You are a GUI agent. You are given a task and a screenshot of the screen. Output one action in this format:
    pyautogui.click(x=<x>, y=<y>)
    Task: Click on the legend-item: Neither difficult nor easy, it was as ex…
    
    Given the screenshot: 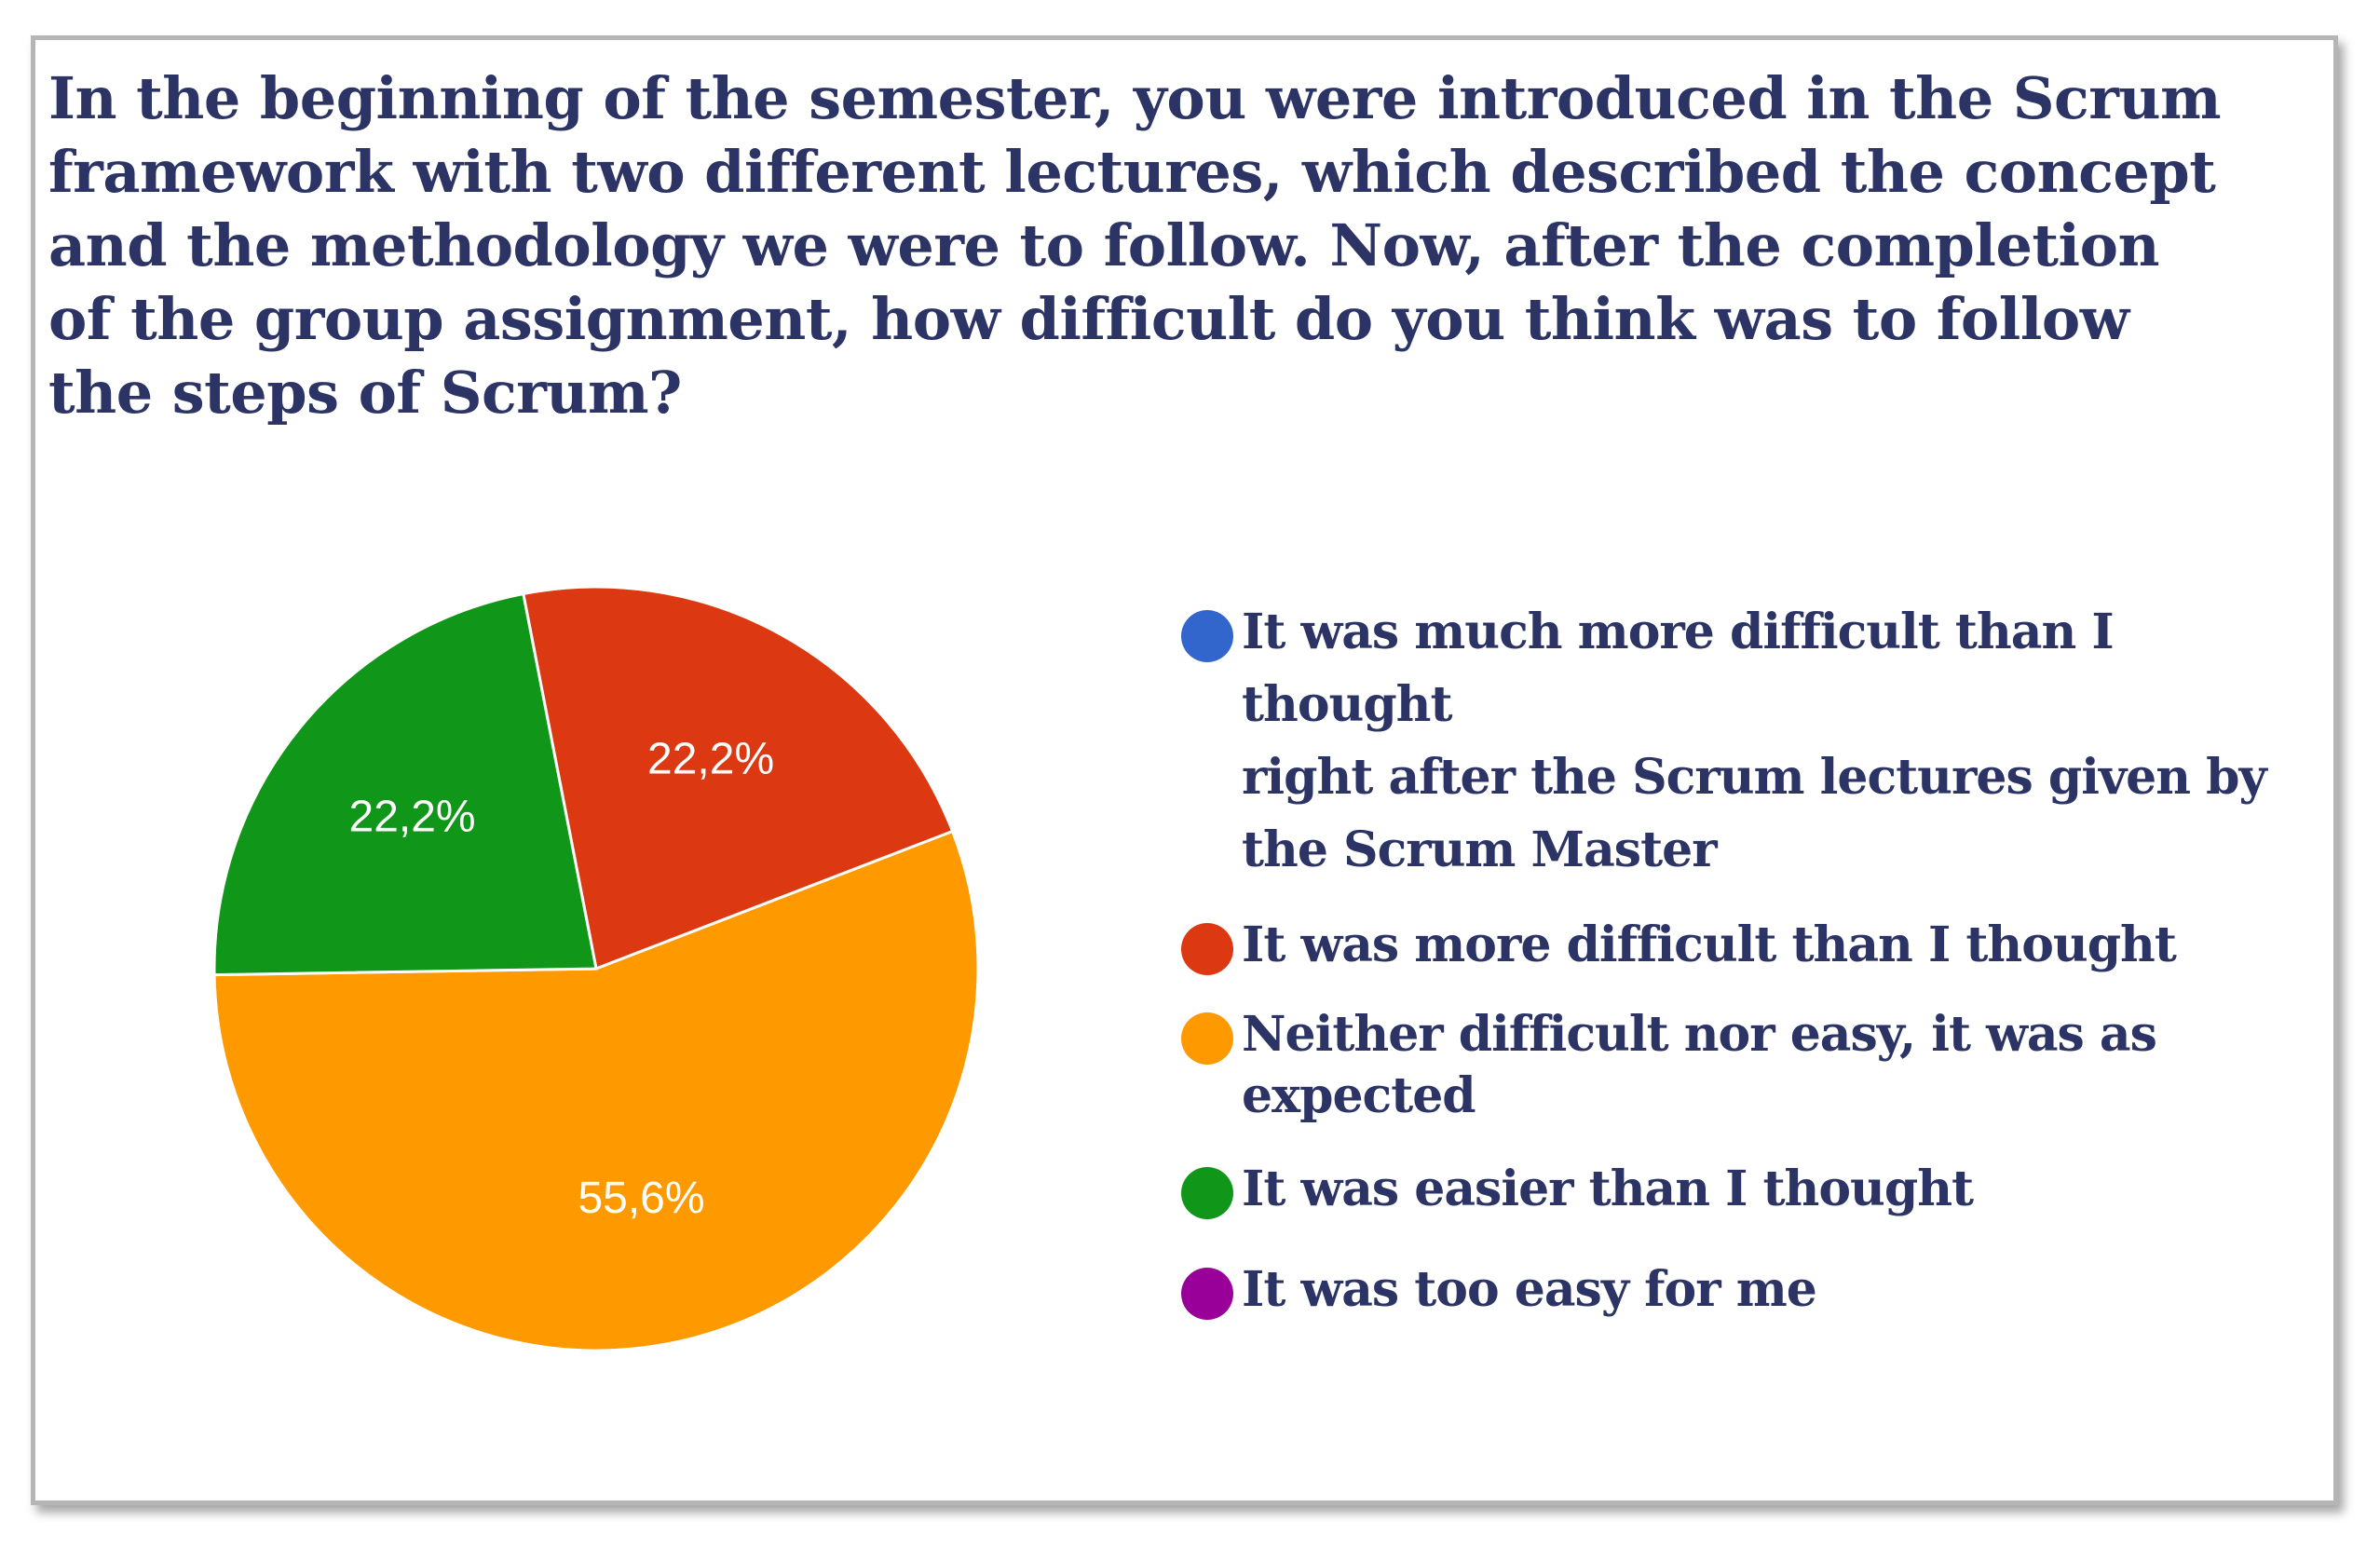 What is the action you would take?
    pyautogui.click(x=1754, y=1065)
    